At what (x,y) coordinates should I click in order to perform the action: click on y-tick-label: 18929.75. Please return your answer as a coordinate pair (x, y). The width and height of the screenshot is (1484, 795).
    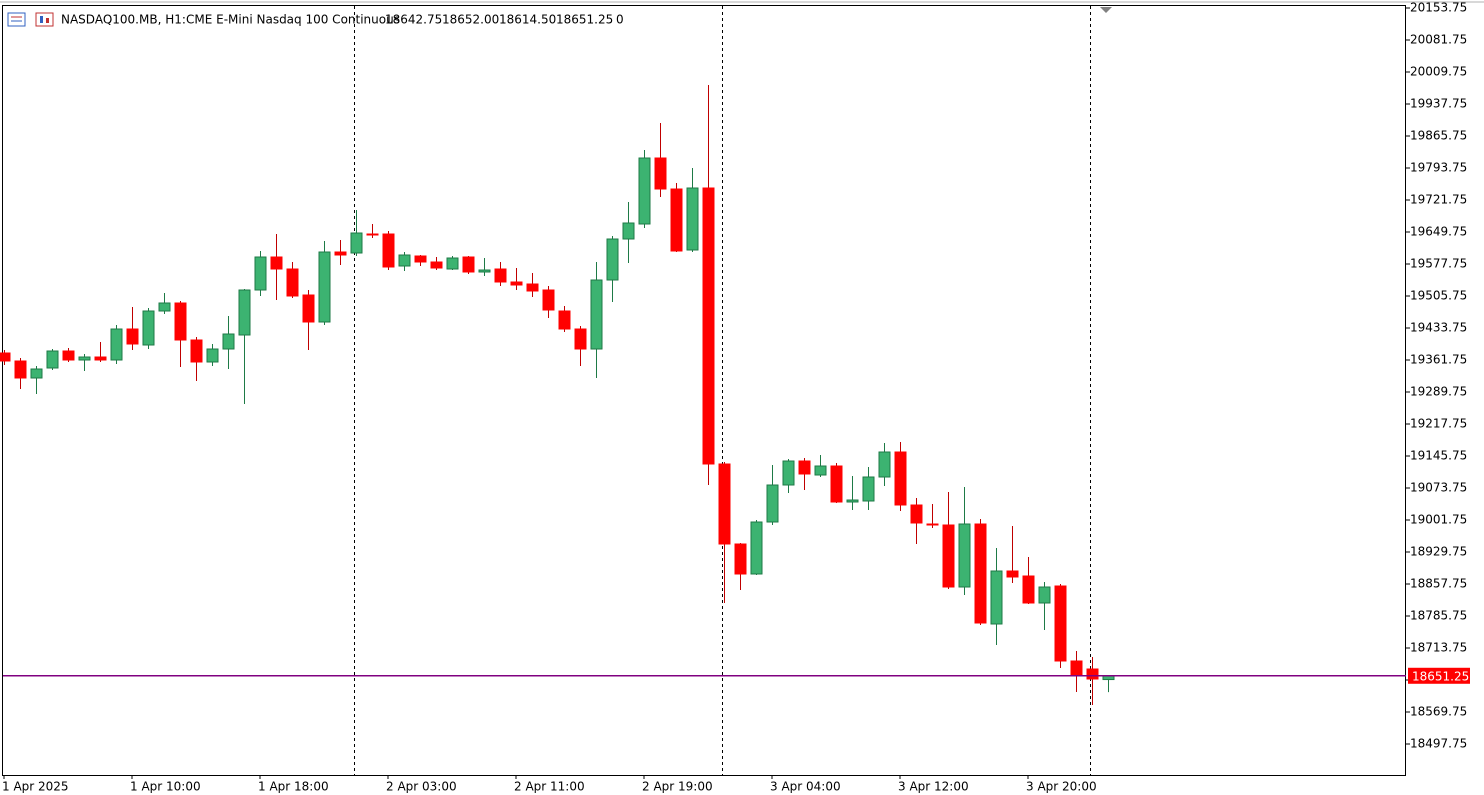
    Looking at the image, I should click on (1438, 552).